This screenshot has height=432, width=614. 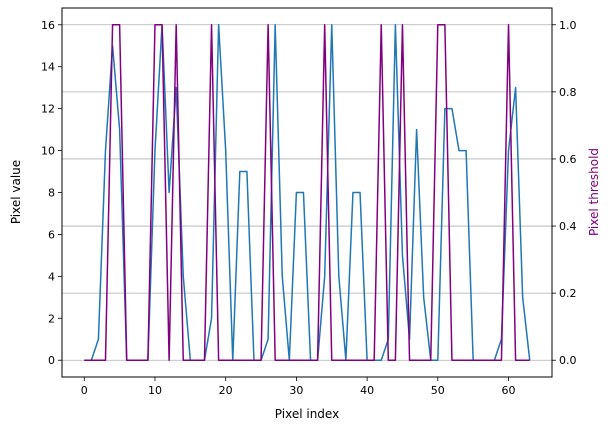 I want to click on x-tick-label: 40, so click(x=367, y=390).